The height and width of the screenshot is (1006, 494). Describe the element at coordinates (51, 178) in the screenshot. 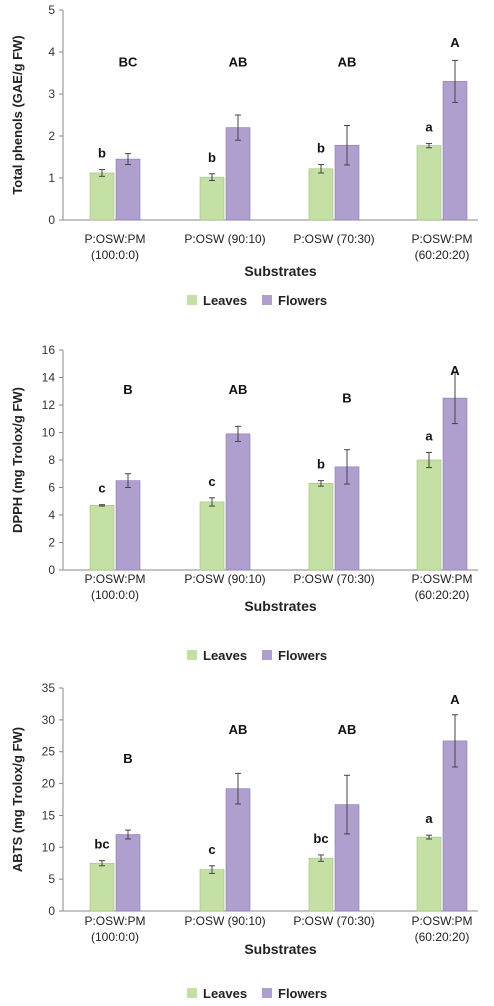

I see `y-tick-label: 1` at that location.